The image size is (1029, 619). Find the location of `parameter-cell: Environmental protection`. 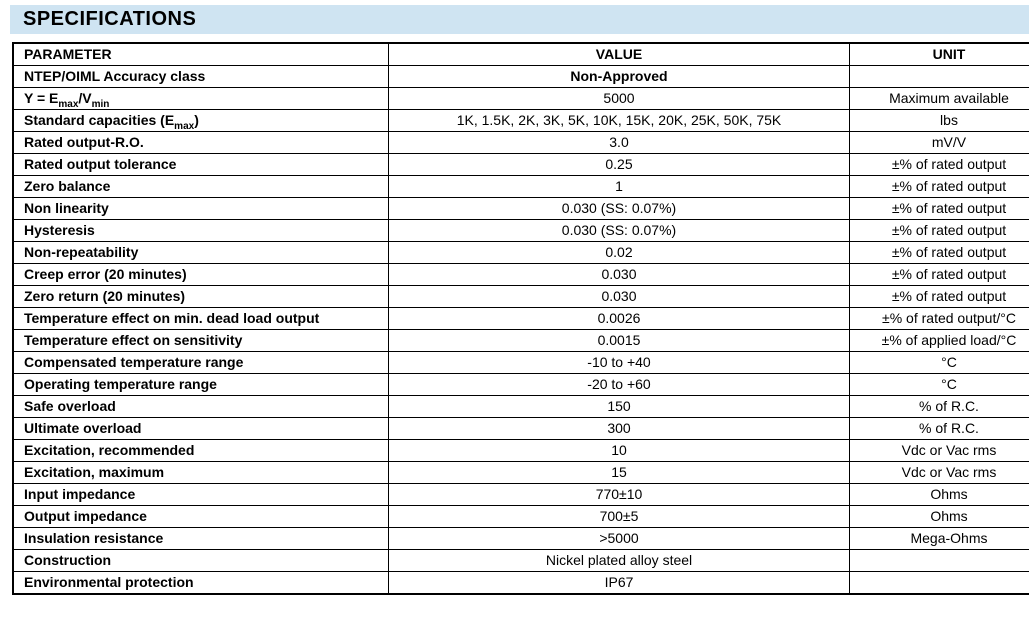

parameter-cell: Environmental protection is located at coordinates (200, 583).